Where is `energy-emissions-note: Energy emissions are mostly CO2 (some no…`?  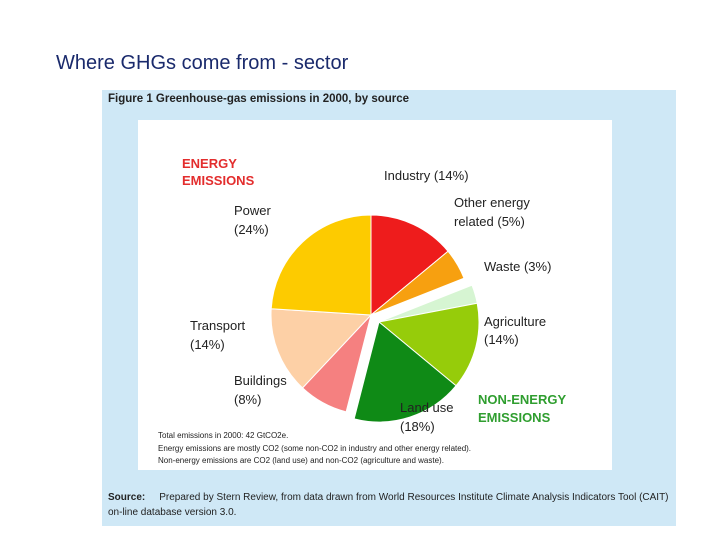 energy-emissions-note: Energy emissions are mostly CO2 (some no… is located at coordinates (314, 448).